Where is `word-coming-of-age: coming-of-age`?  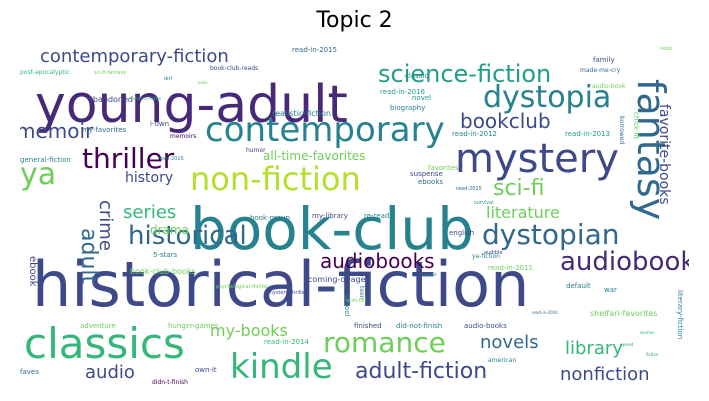
word-coming-of-age: coming-of-age is located at coordinates (337, 279).